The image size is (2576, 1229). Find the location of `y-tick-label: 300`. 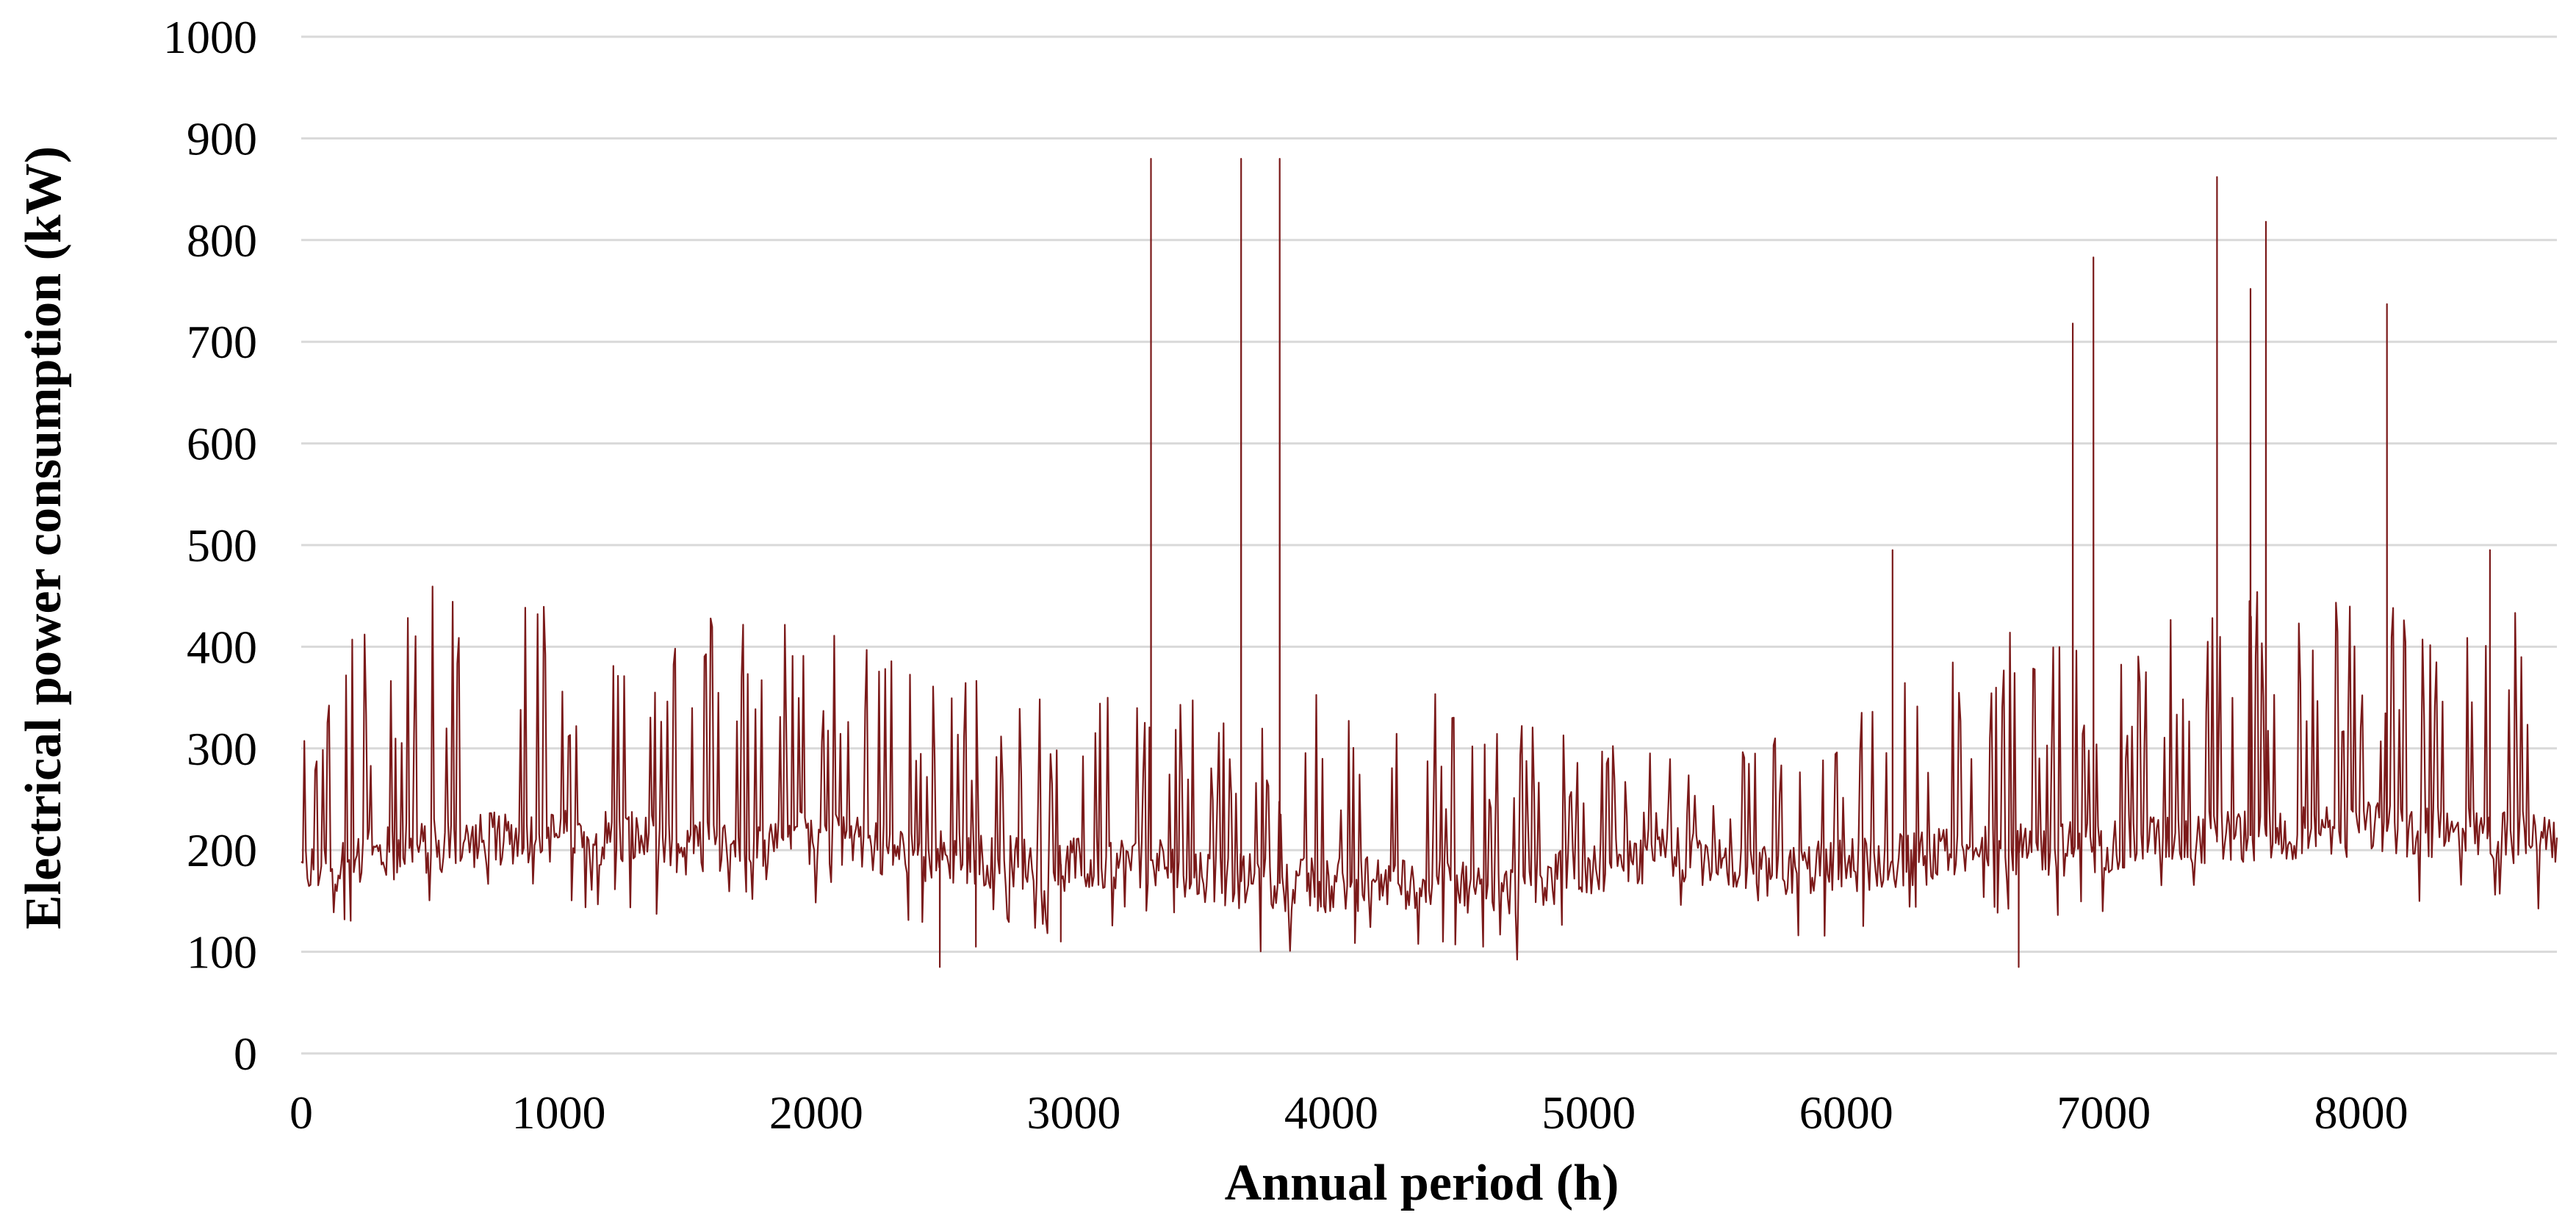

y-tick-label: 300 is located at coordinates (222, 749).